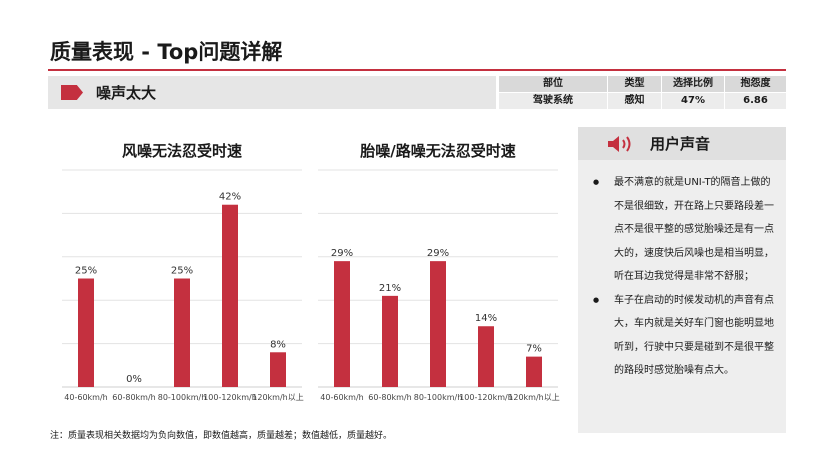 This screenshot has width=831, height=468. What do you see at coordinates (437, 151) in the screenshot?
I see `chart-title: 胎噪/路噪无法忍受时速` at bounding box center [437, 151].